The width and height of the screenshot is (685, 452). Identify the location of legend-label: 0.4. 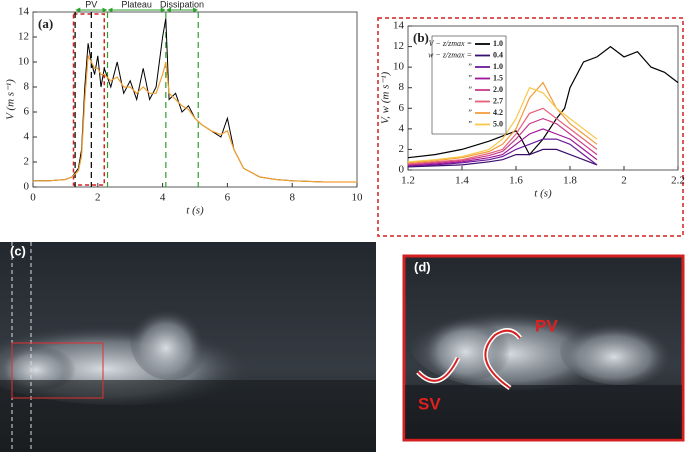
(498, 54).